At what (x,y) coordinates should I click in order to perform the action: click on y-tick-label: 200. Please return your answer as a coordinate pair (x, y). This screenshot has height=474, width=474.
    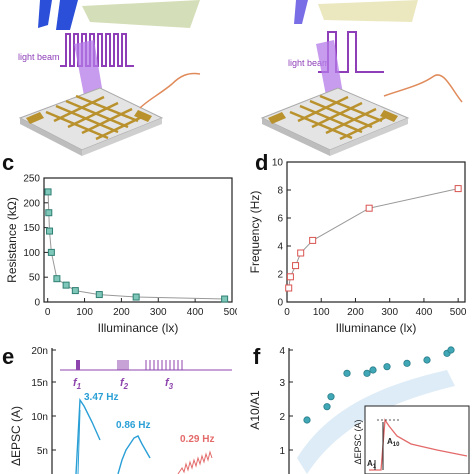
    Looking at the image, I should click on (31, 203).